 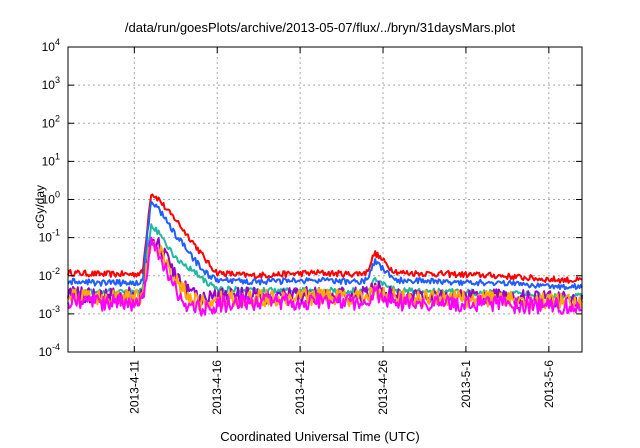 I want to click on x-tick-label: 2013-5-6, so click(x=549, y=384).